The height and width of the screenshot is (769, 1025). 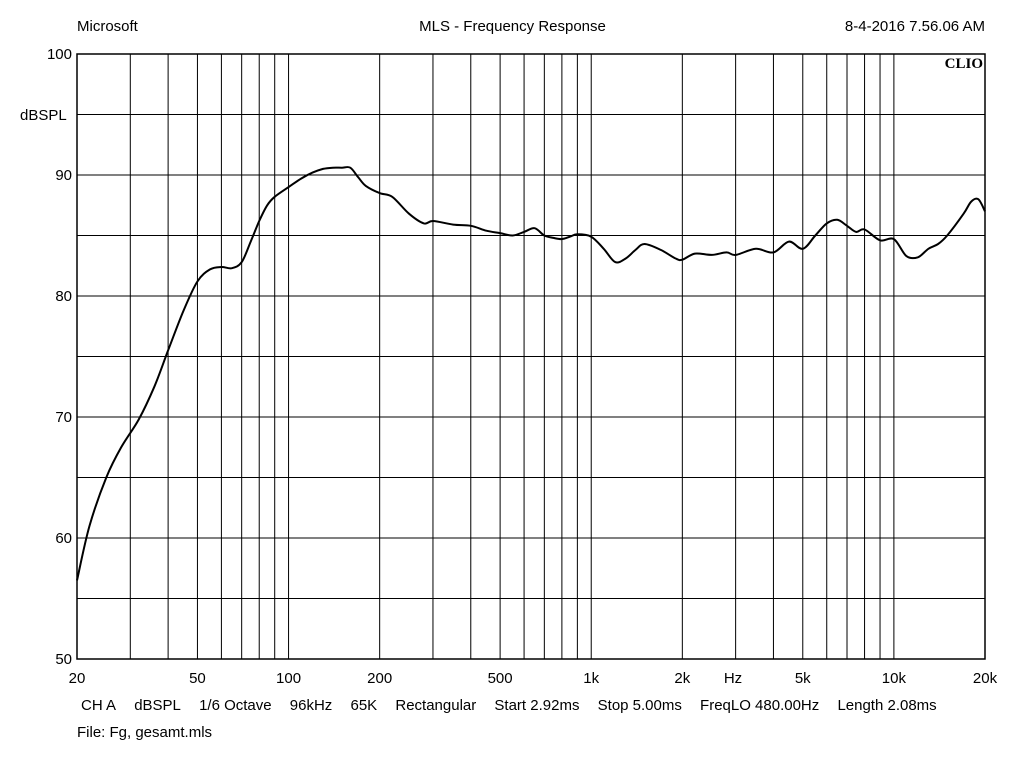 I want to click on x-axis-label: Hz, so click(x=733, y=678).